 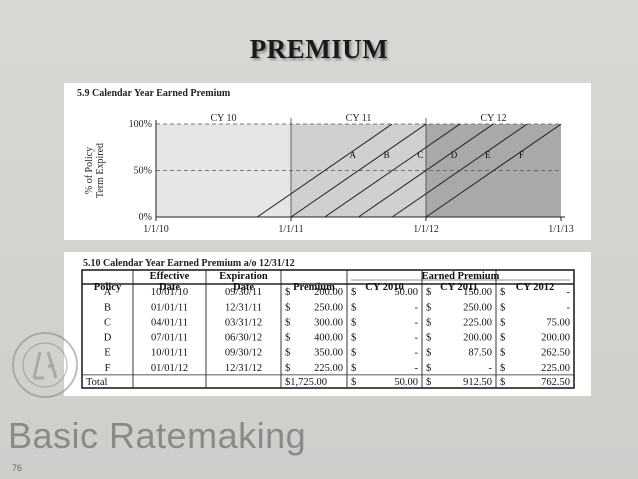 What do you see at coordinates (387, 155) in the screenshot?
I see `policy-label-b: B` at bounding box center [387, 155].